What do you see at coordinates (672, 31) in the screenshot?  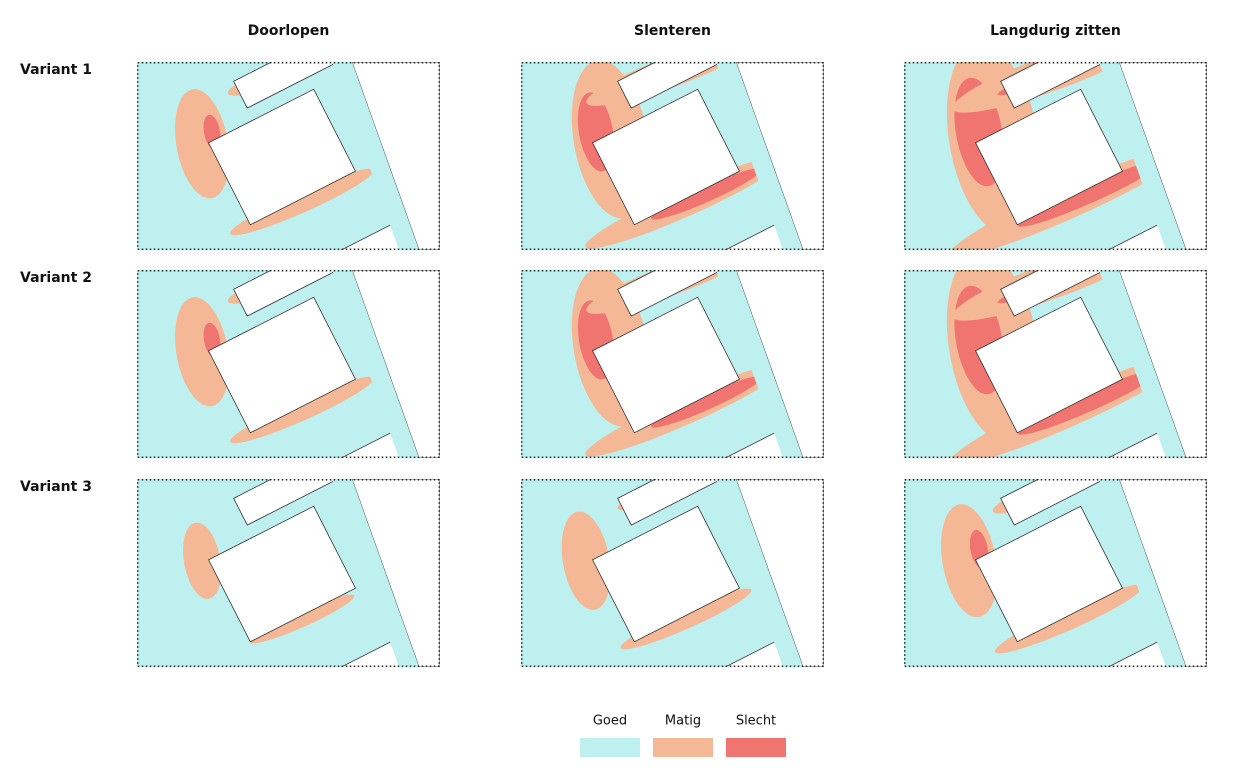 I see `column-header: Slenteren` at bounding box center [672, 31].